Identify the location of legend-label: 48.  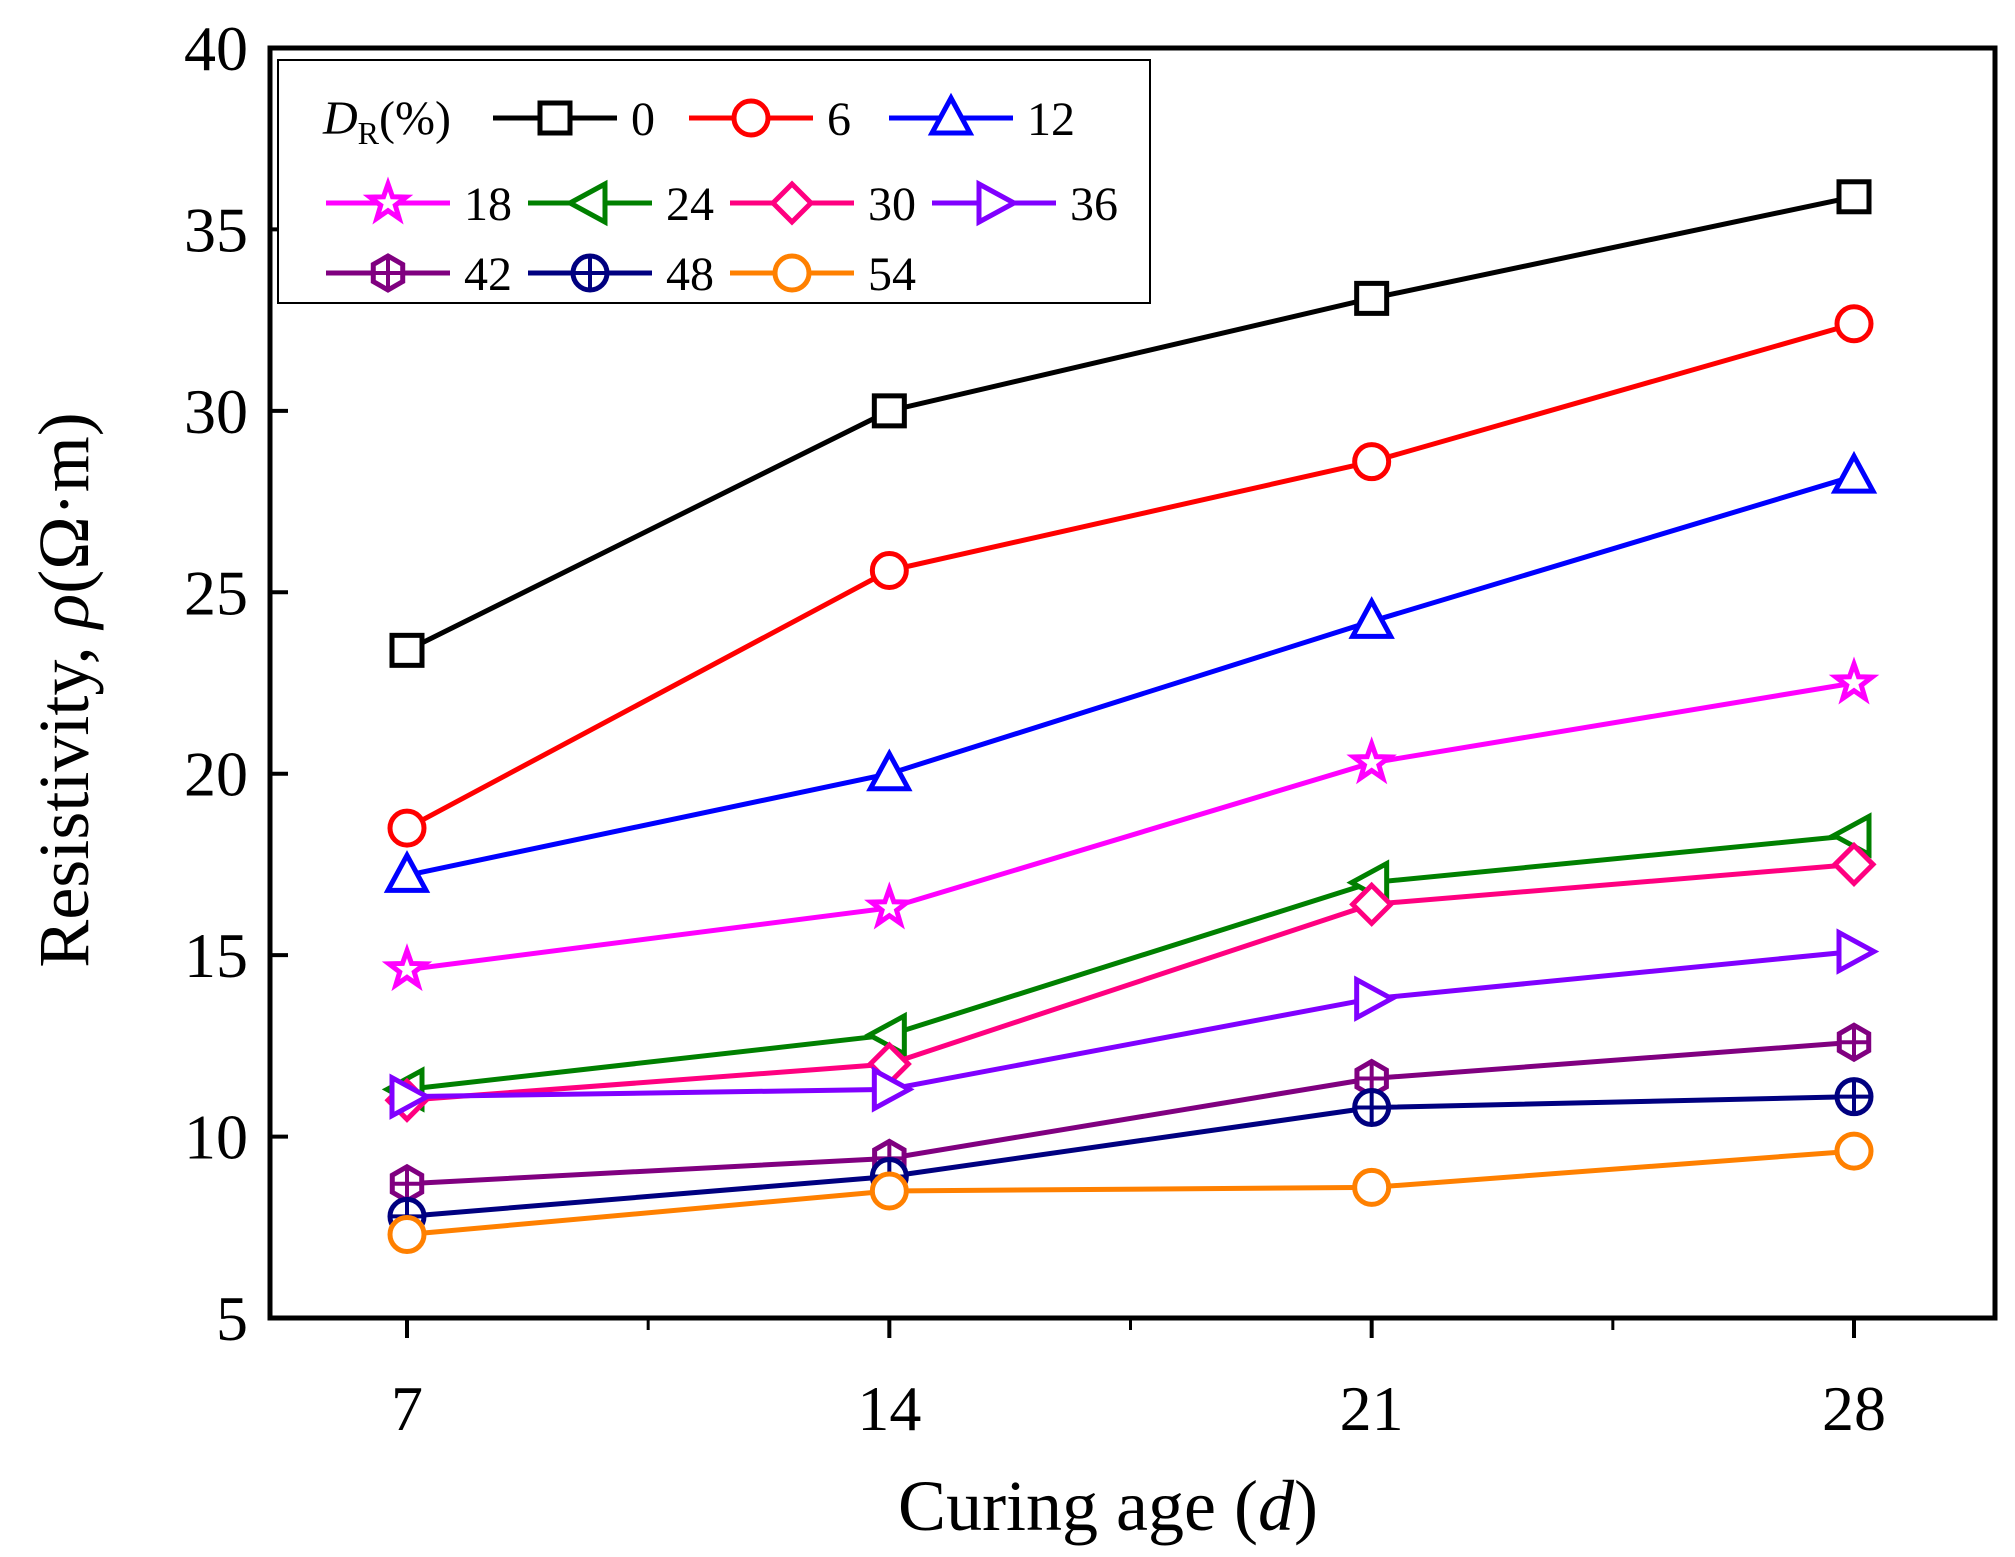
(690, 274).